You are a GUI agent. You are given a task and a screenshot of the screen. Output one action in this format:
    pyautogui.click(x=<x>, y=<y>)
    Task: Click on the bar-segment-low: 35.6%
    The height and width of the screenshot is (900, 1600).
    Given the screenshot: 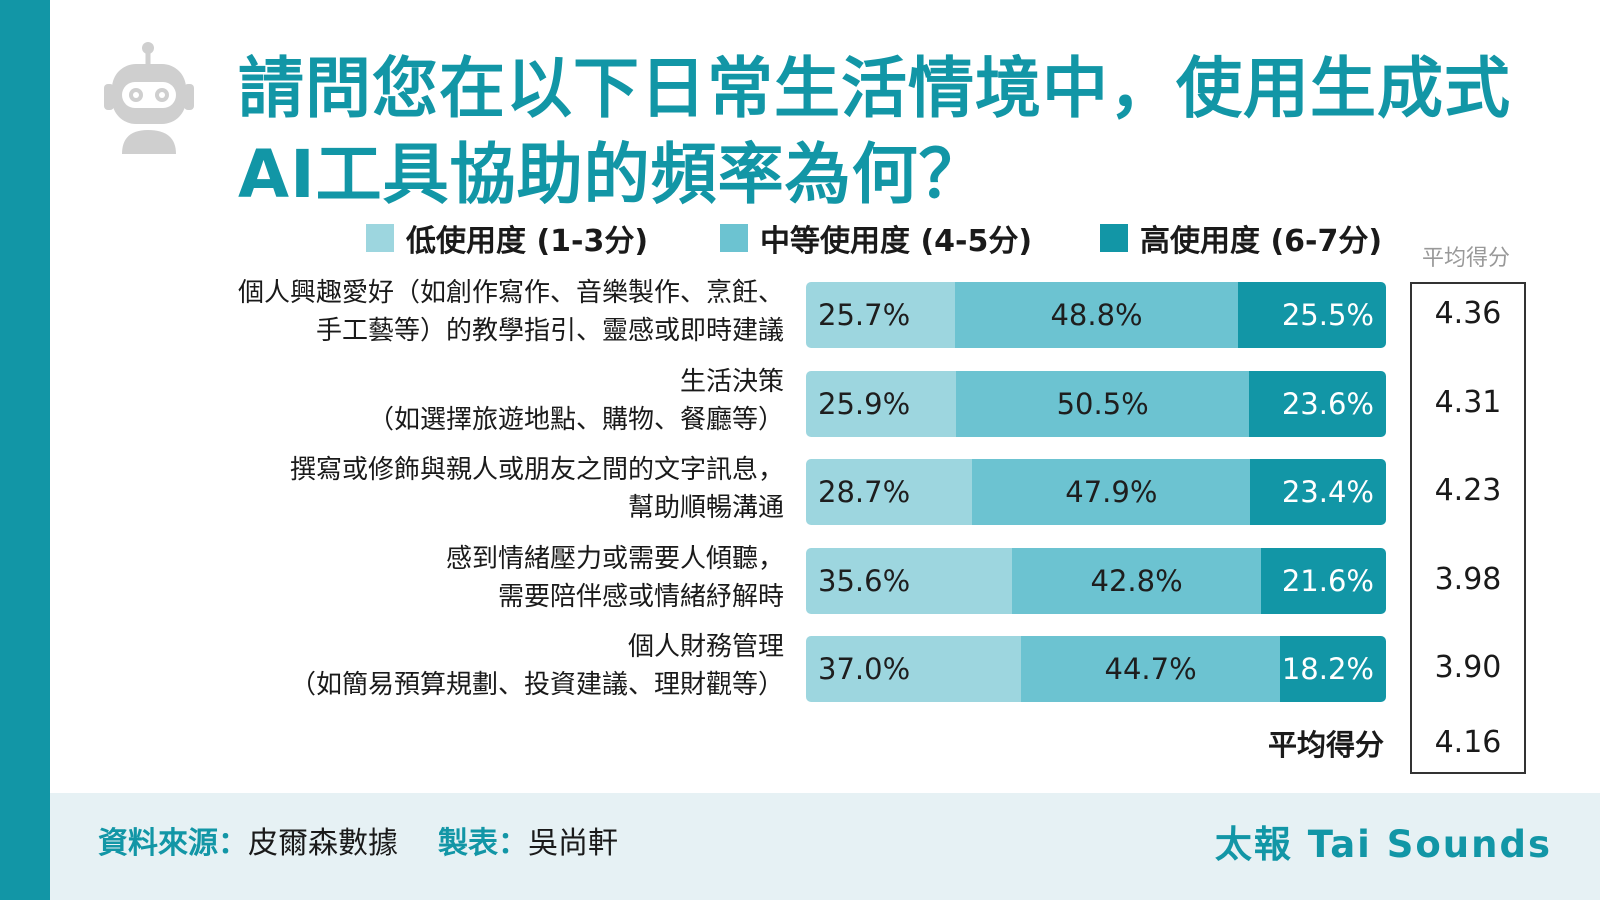 What is the action you would take?
    pyautogui.click(x=909, y=580)
    